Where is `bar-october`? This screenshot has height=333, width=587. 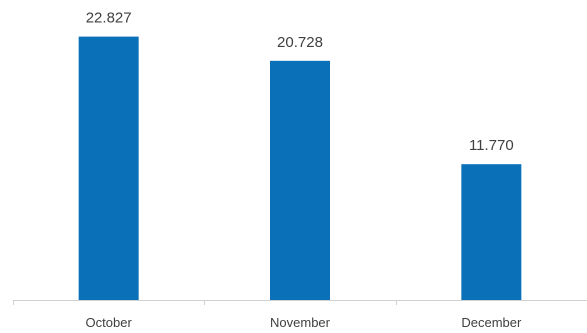 bar-october is located at coordinates (108, 168).